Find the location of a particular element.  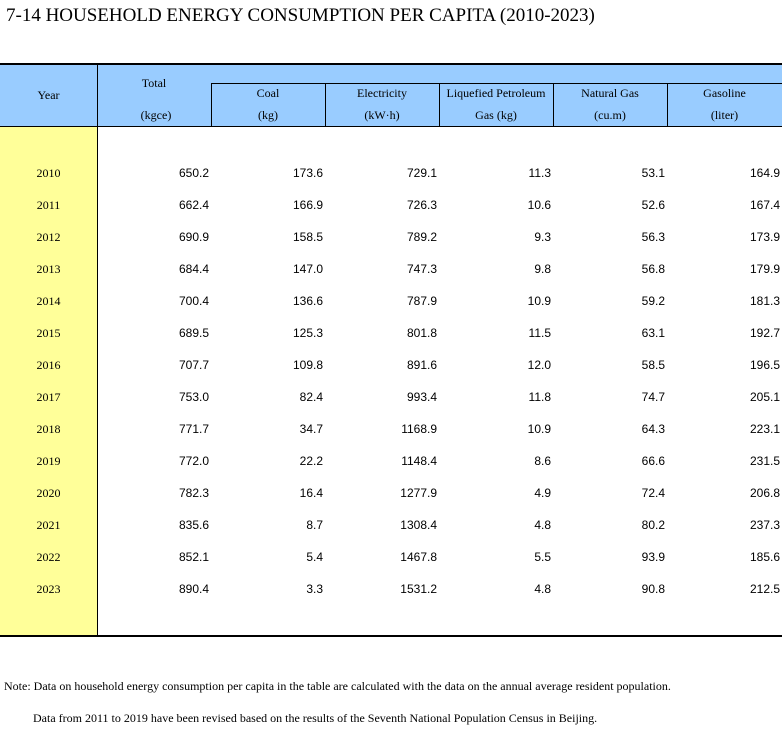

year-cell: 2023 is located at coordinates (48, 589).